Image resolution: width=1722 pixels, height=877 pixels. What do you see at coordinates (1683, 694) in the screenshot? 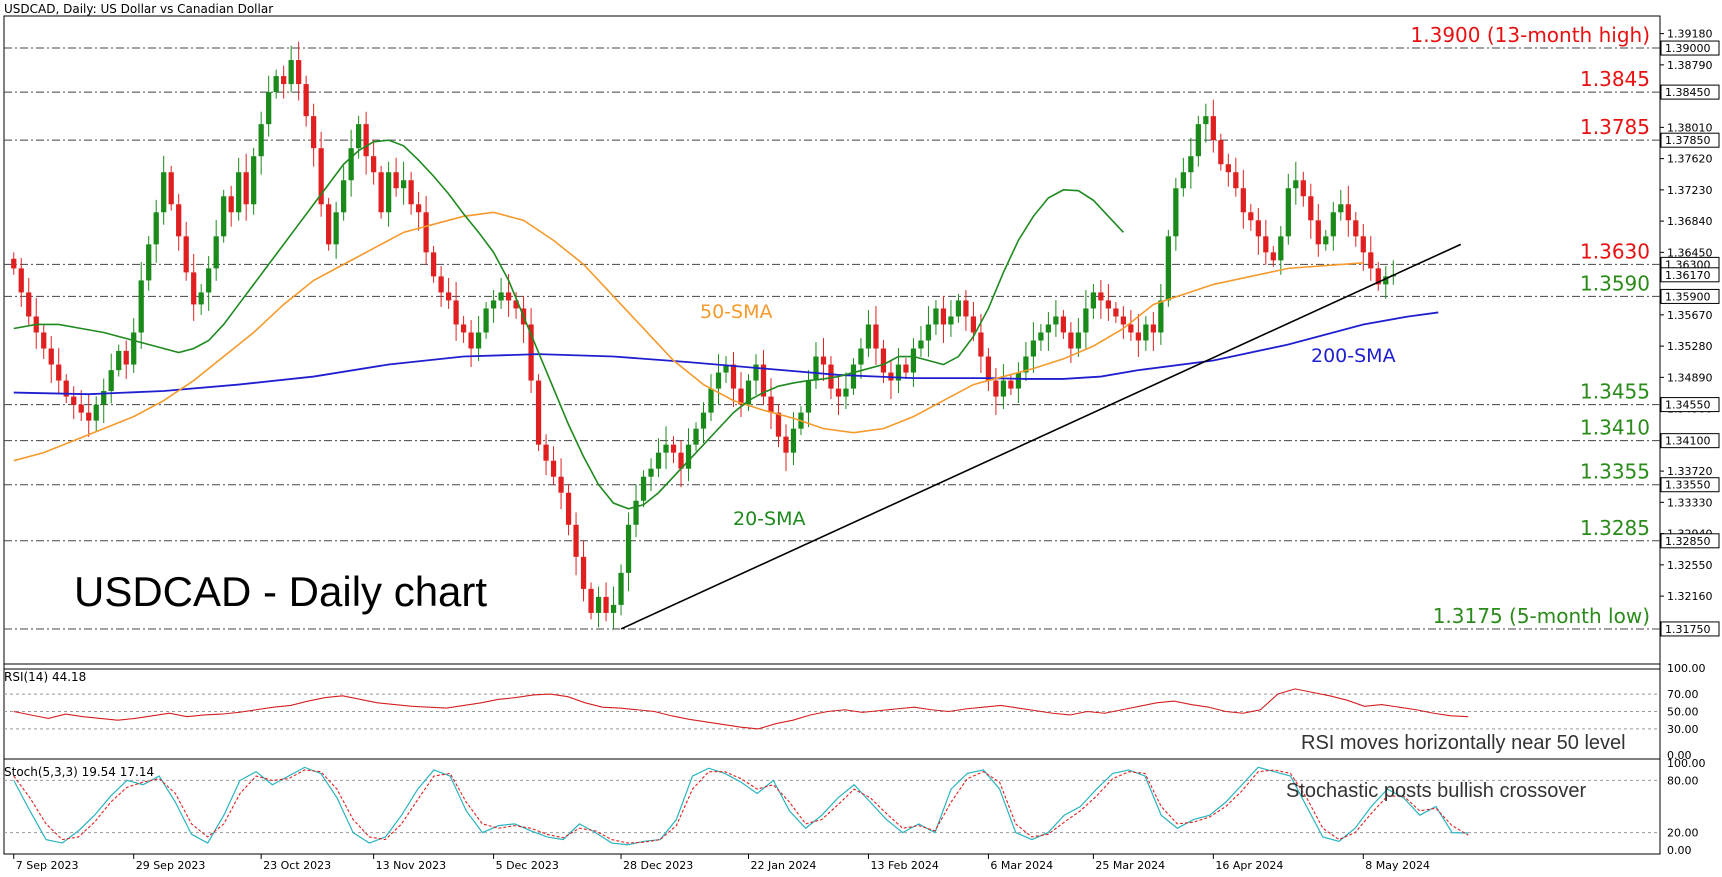
I see `rsi-tick-label: 70.00` at bounding box center [1683, 694].